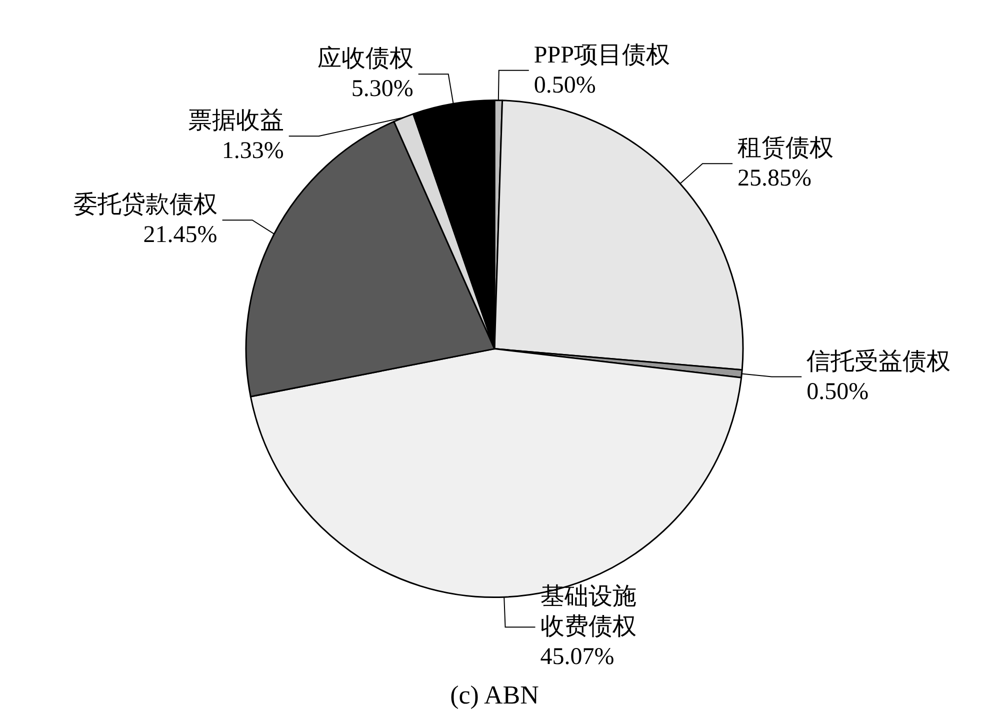 This screenshot has height=726, width=989. I want to click on data-label: 45.07%, so click(577, 657).